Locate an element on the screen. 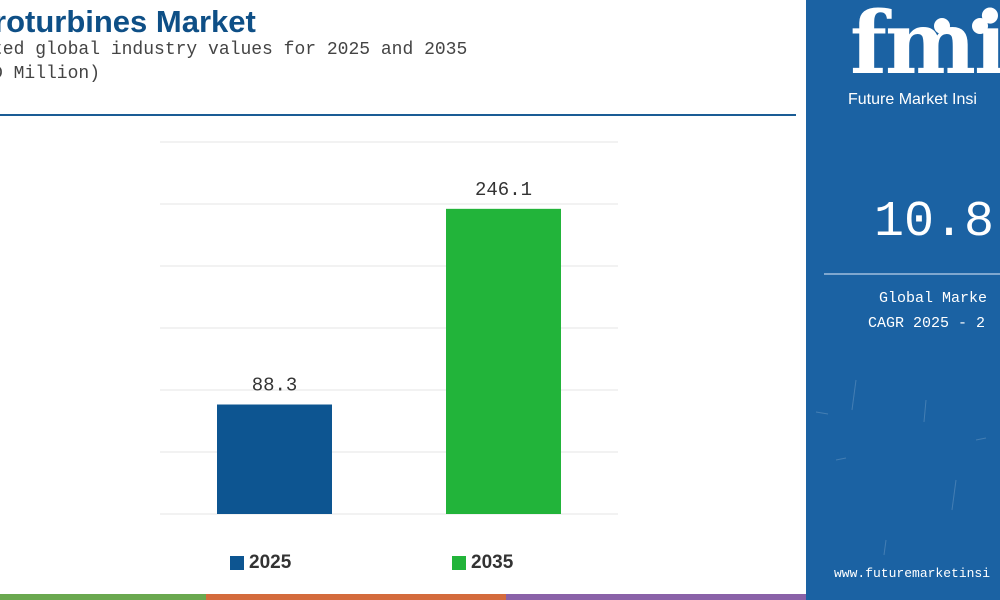 The width and height of the screenshot is (1000, 600). data-label-2035: 246.1 is located at coordinates (503, 190).